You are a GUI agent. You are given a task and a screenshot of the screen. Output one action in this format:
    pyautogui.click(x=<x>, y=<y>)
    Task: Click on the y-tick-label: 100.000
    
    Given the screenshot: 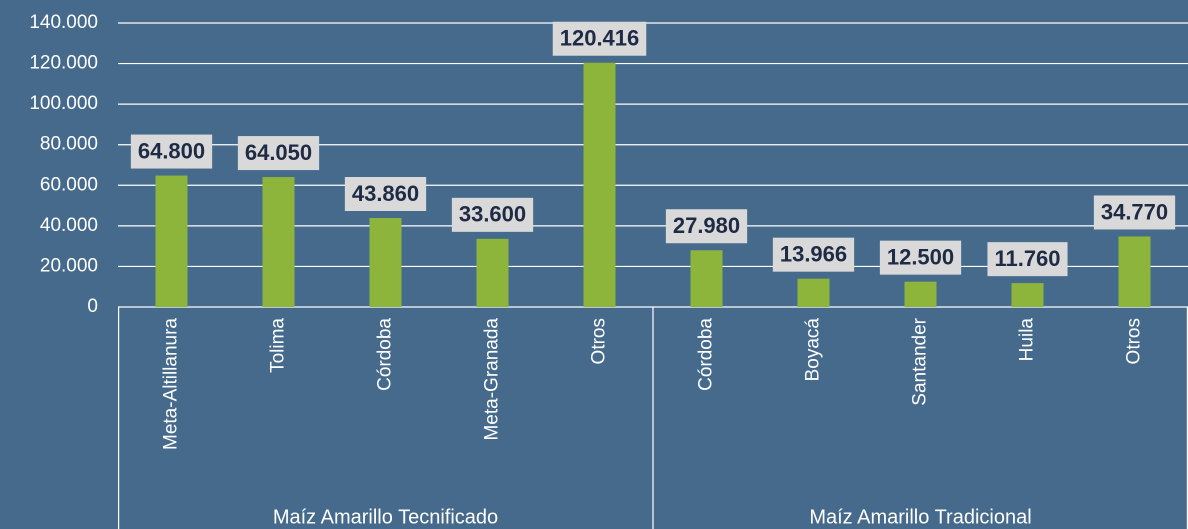 What is the action you would take?
    pyautogui.click(x=63, y=103)
    